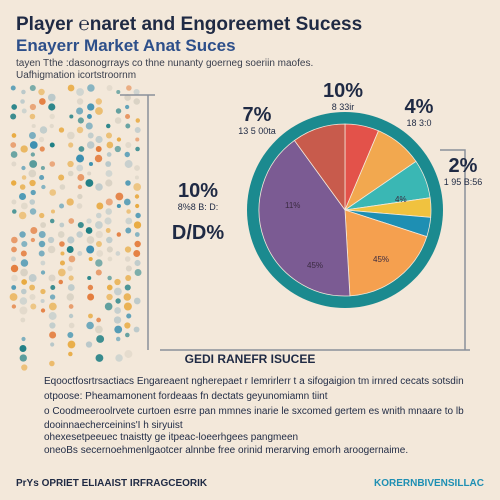 Image resolution: width=500 pixels, height=500 pixels. I want to click on footer-right-text: KORERNBIVENSILLAC, so click(428, 483).